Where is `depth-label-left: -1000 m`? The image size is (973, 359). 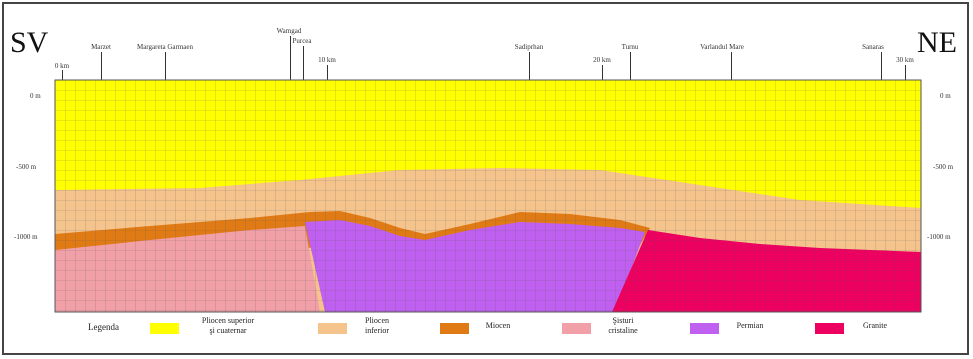
depth-label-left: -1000 m is located at coordinates (26, 237).